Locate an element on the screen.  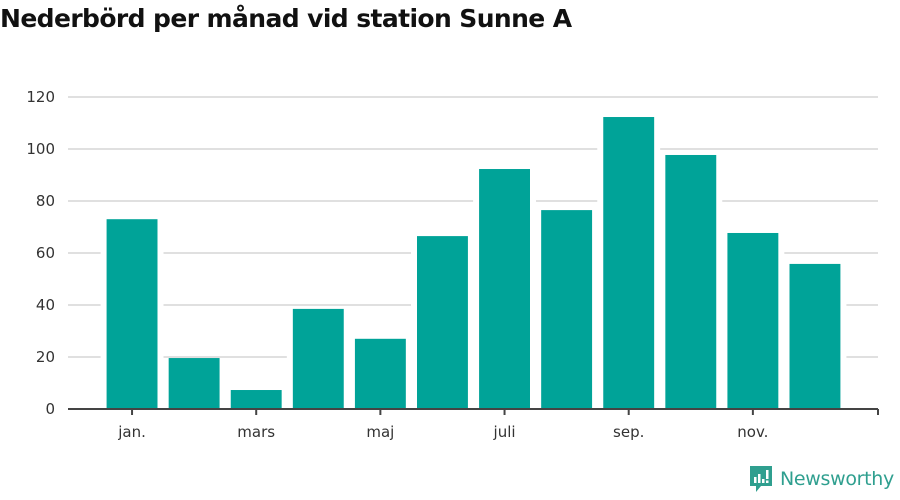
y-axis-labels: 0 20 40 60 80 100 120 is located at coordinates (40, 253).